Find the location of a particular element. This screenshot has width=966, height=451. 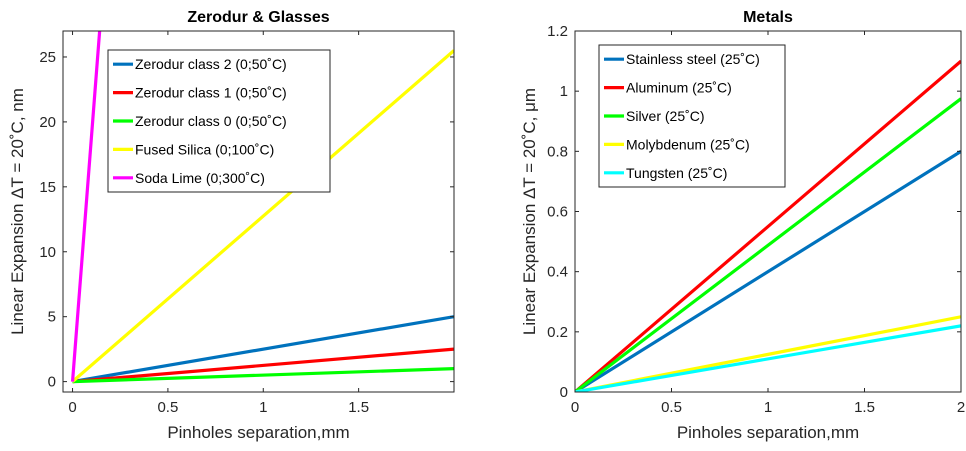

legend-label-0: Stainless steel (25˚C) is located at coordinates (693, 59).